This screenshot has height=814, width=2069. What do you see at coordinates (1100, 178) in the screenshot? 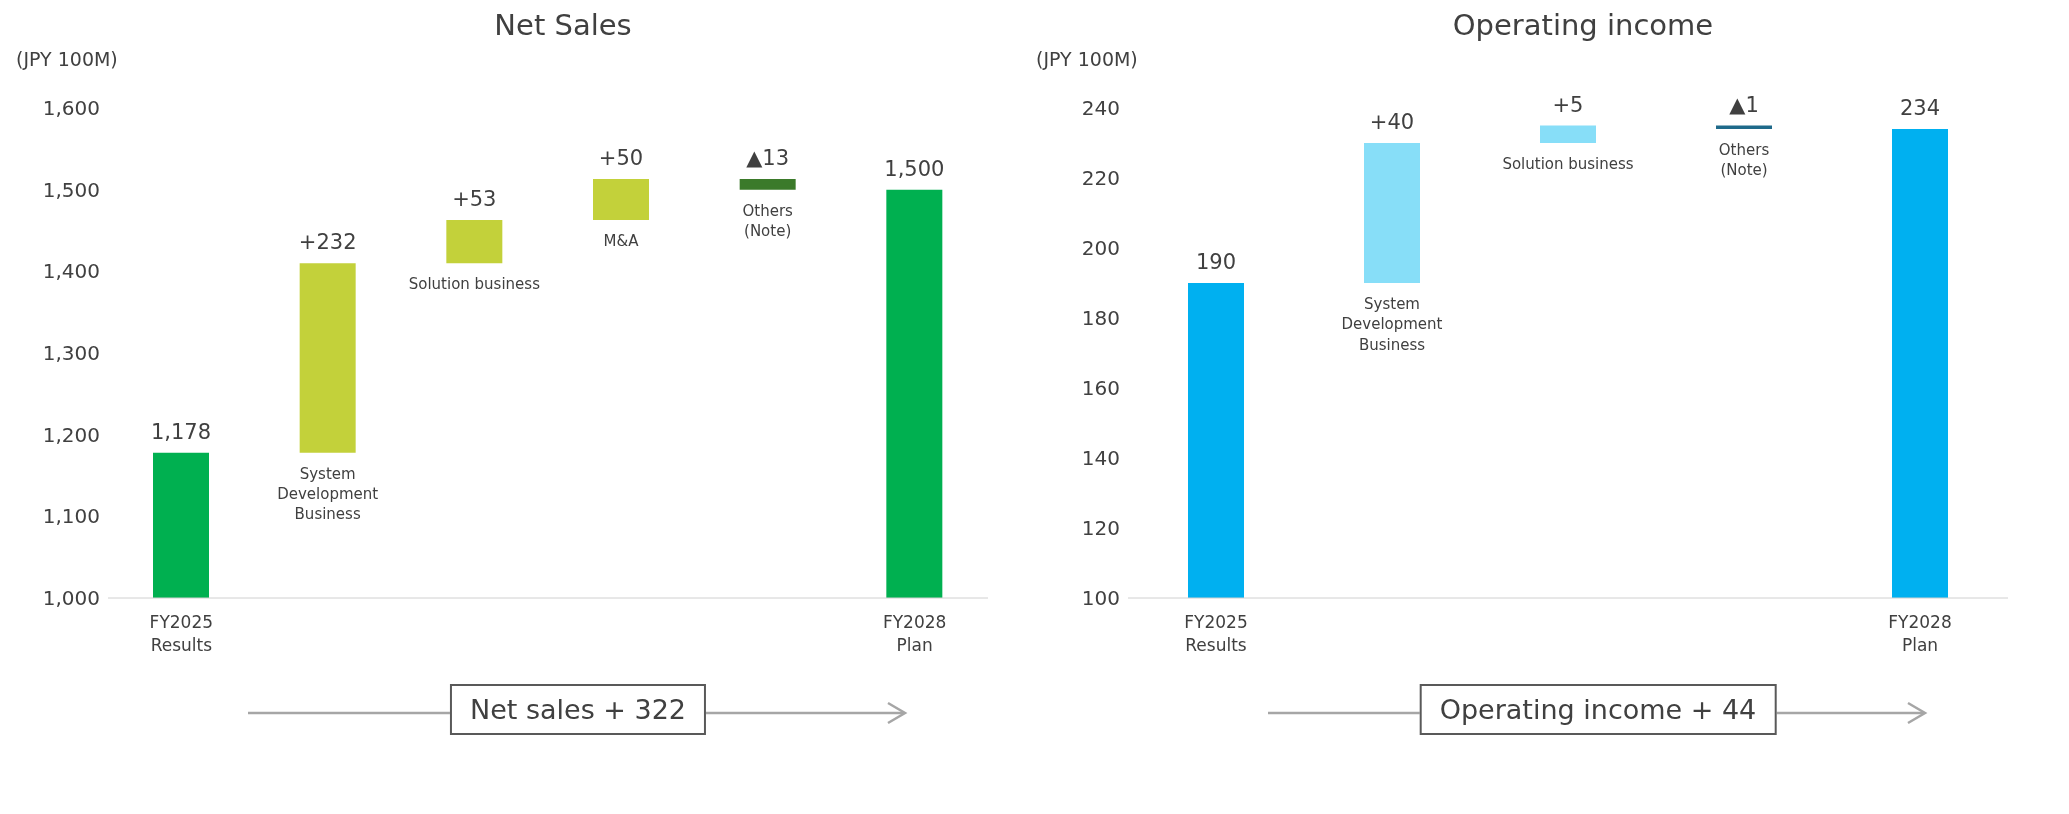
I see `y-tick-label: 220` at bounding box center [1100, 178].